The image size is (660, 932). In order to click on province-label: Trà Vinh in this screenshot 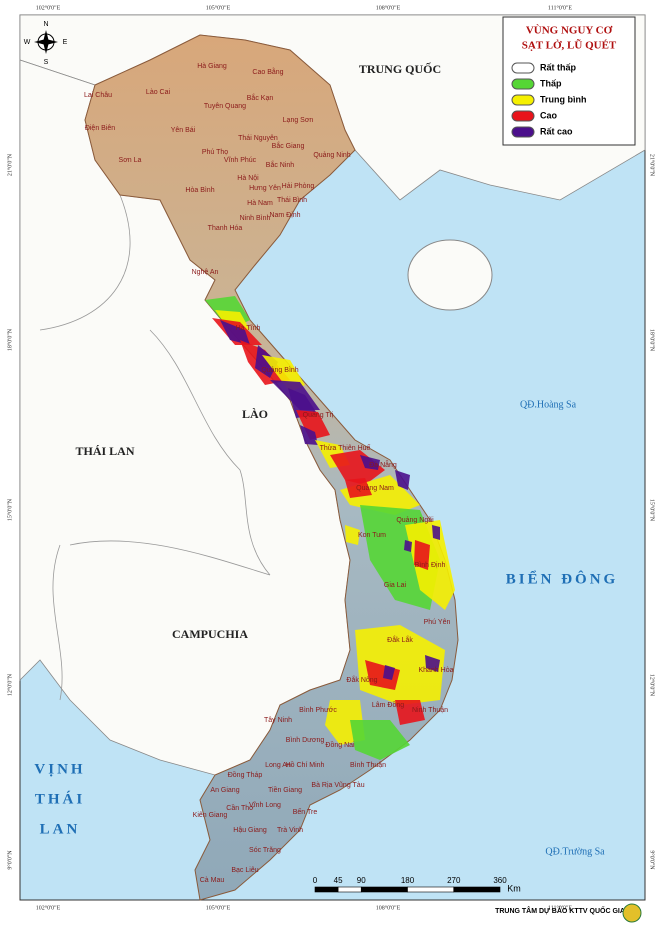, I will do `click(290, 830)`.